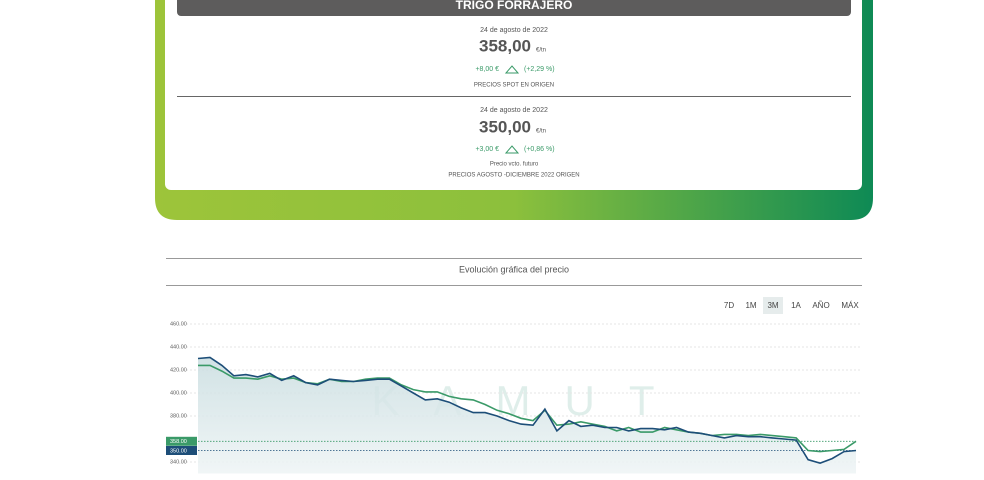  I want to click on current-label: 358.00, so click(178, 442).